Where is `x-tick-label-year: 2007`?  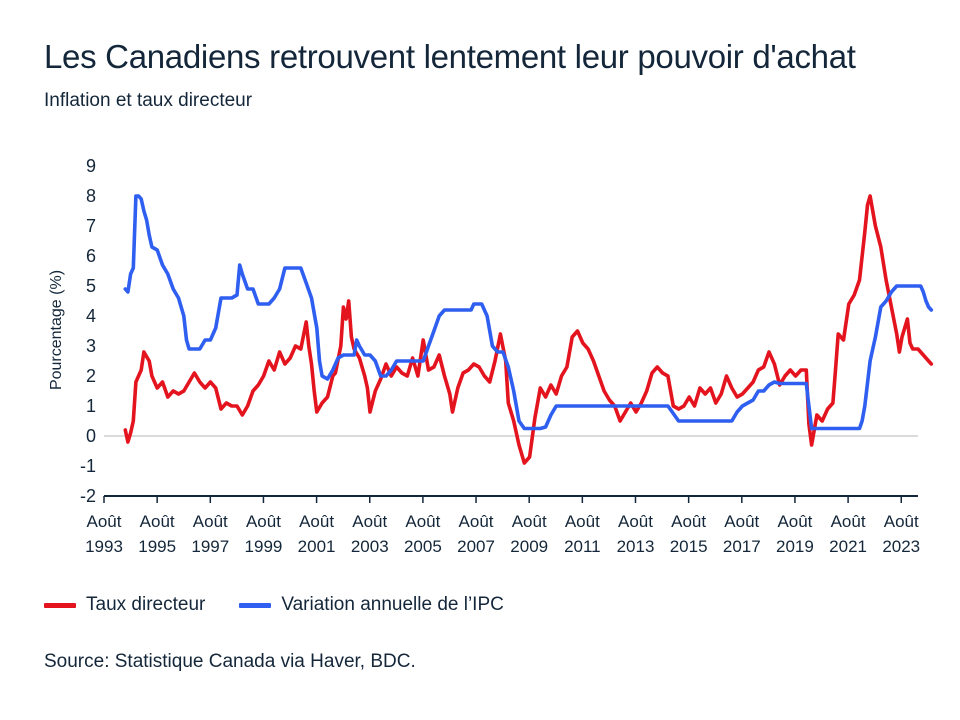 x-tick-label-year: 2007 is located at coordinates (476, 546).